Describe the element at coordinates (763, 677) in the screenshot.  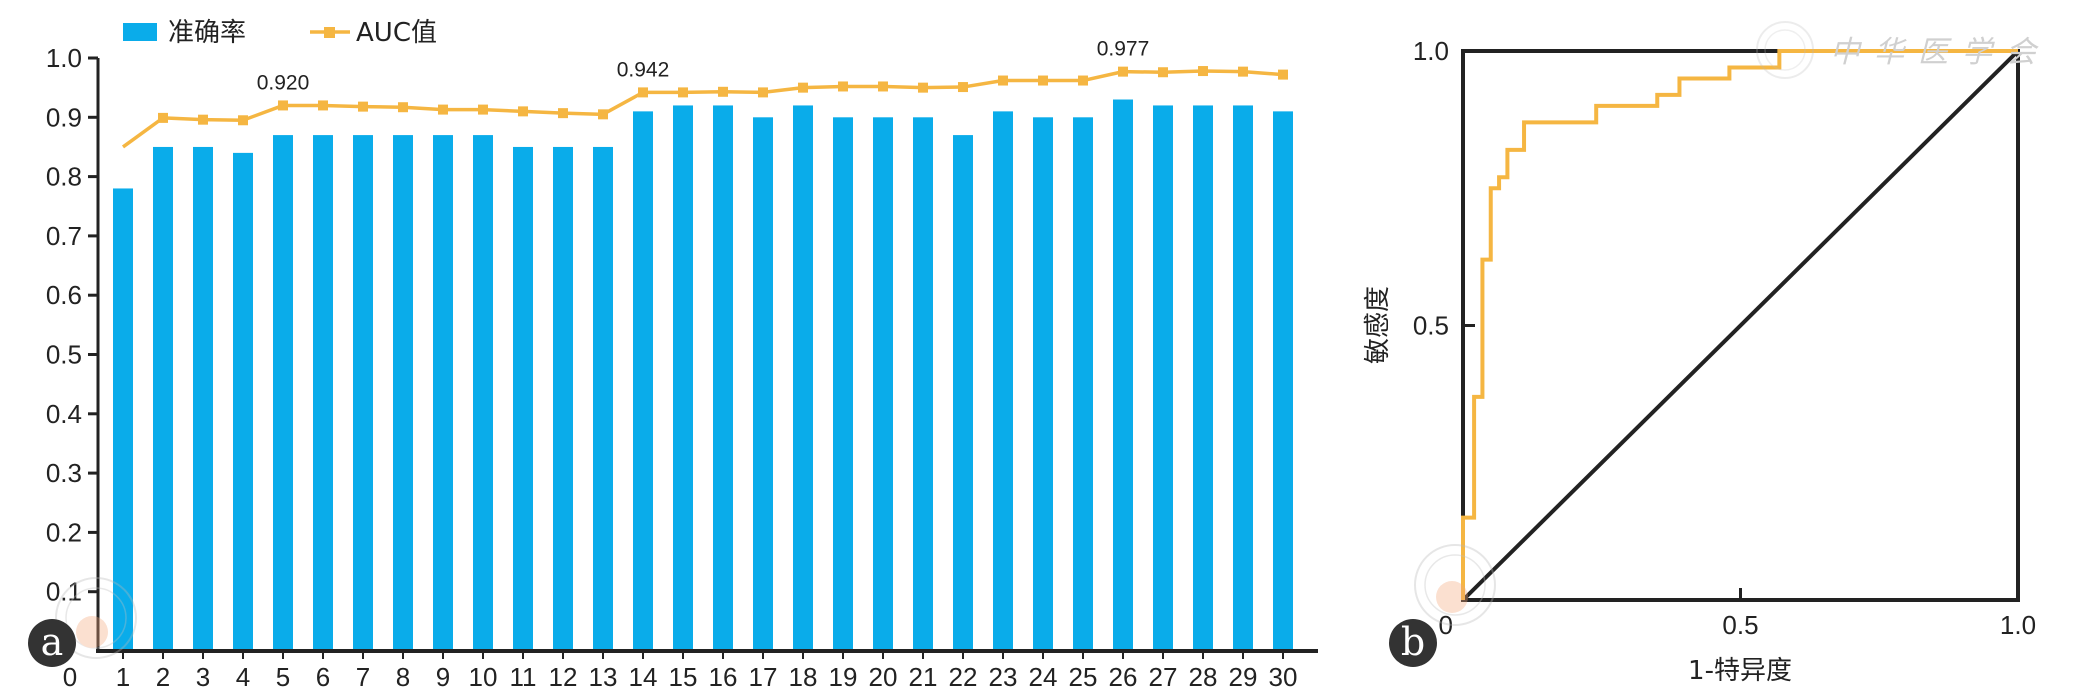
I see `panel-a-x-tick-label: 17` at that location.